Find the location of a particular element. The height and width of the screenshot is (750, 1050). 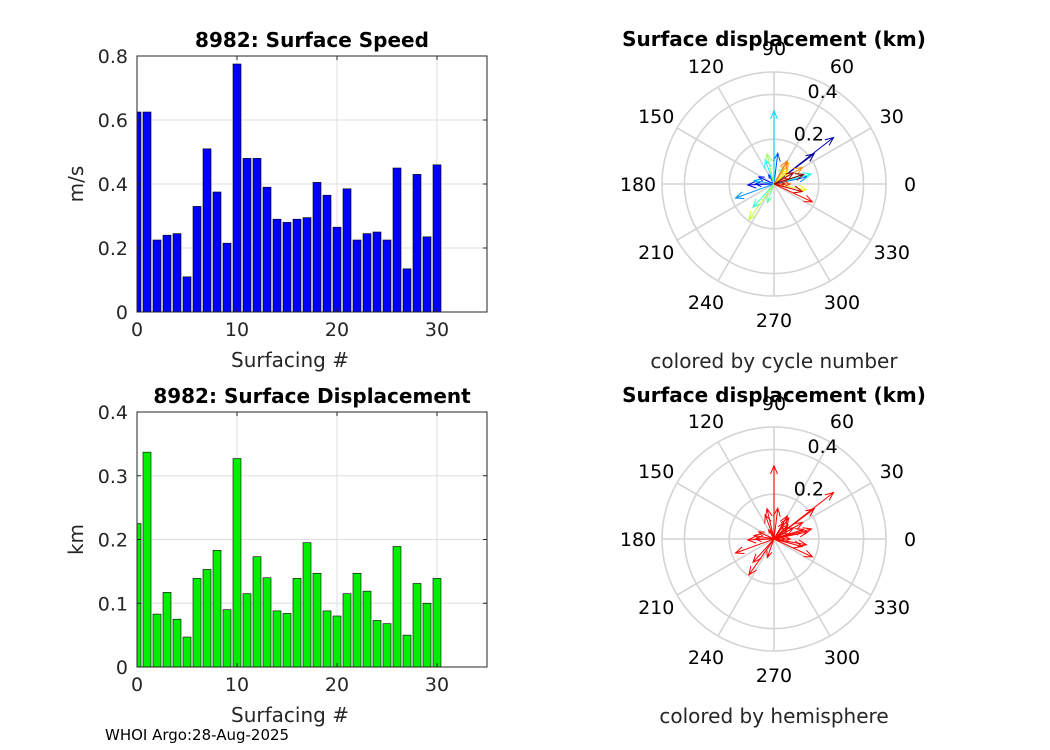

polar-angle-label: 30 is located at coordinates (892, 117).